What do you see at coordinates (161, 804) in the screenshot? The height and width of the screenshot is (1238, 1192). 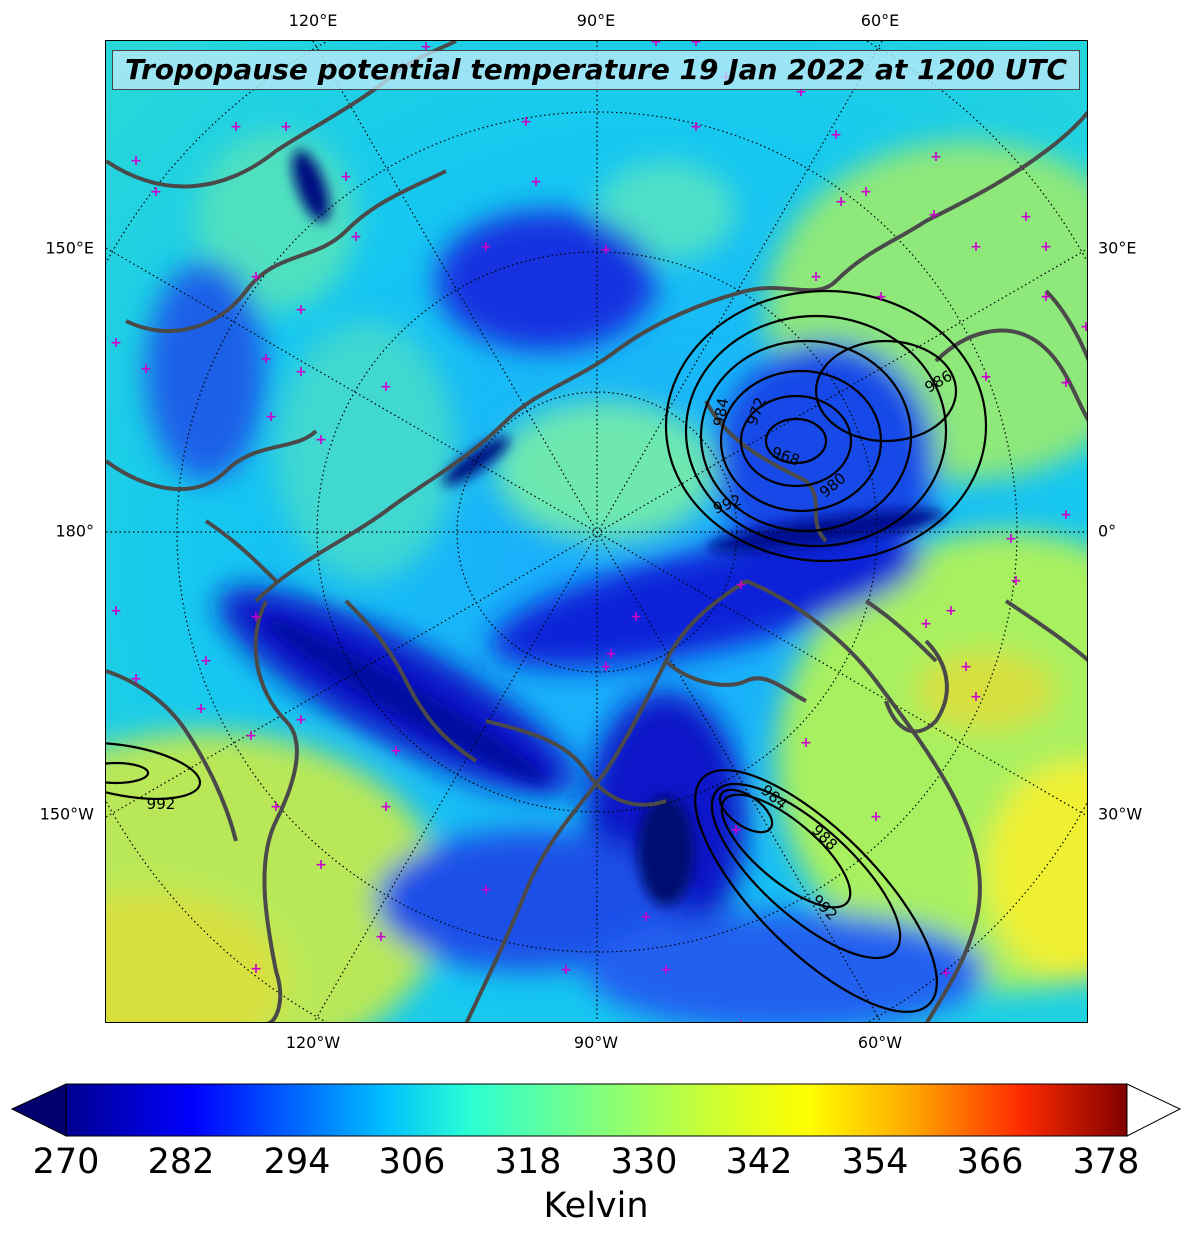 I see `contour-label: 992` at bounding box center [161, 804].